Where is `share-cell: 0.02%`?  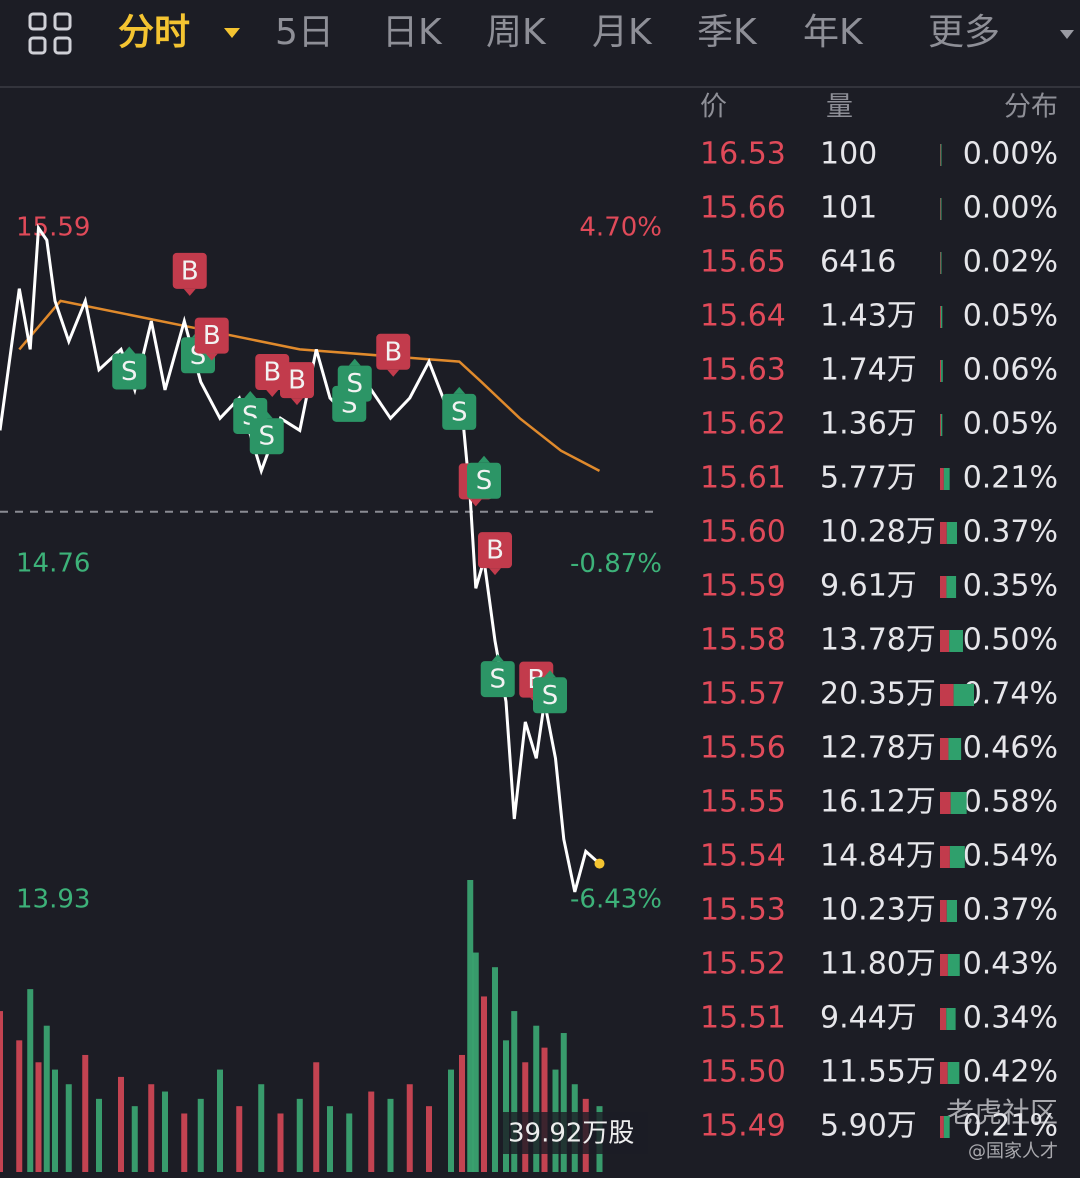 share-cell: 0.02% is located at coordinates (1010, 262).